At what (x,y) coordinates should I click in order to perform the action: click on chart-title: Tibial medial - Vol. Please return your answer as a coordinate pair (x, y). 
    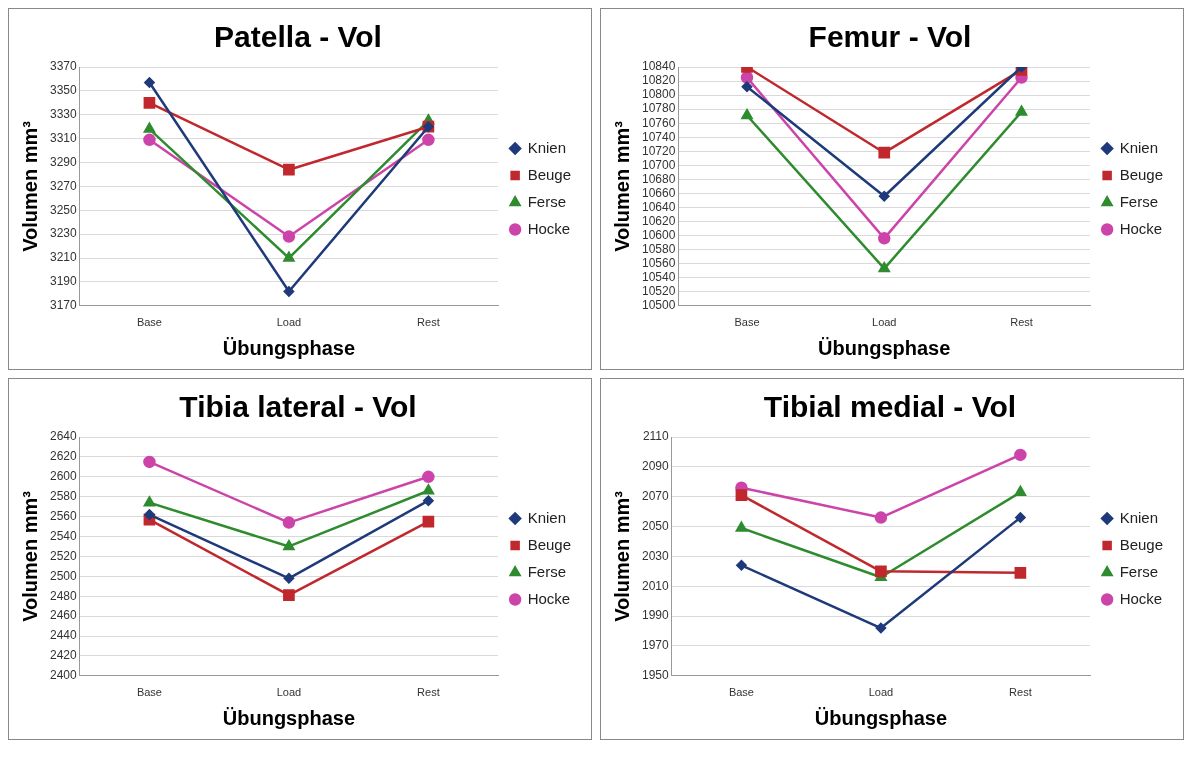
    Looking at the image, I should click on (890, 407).